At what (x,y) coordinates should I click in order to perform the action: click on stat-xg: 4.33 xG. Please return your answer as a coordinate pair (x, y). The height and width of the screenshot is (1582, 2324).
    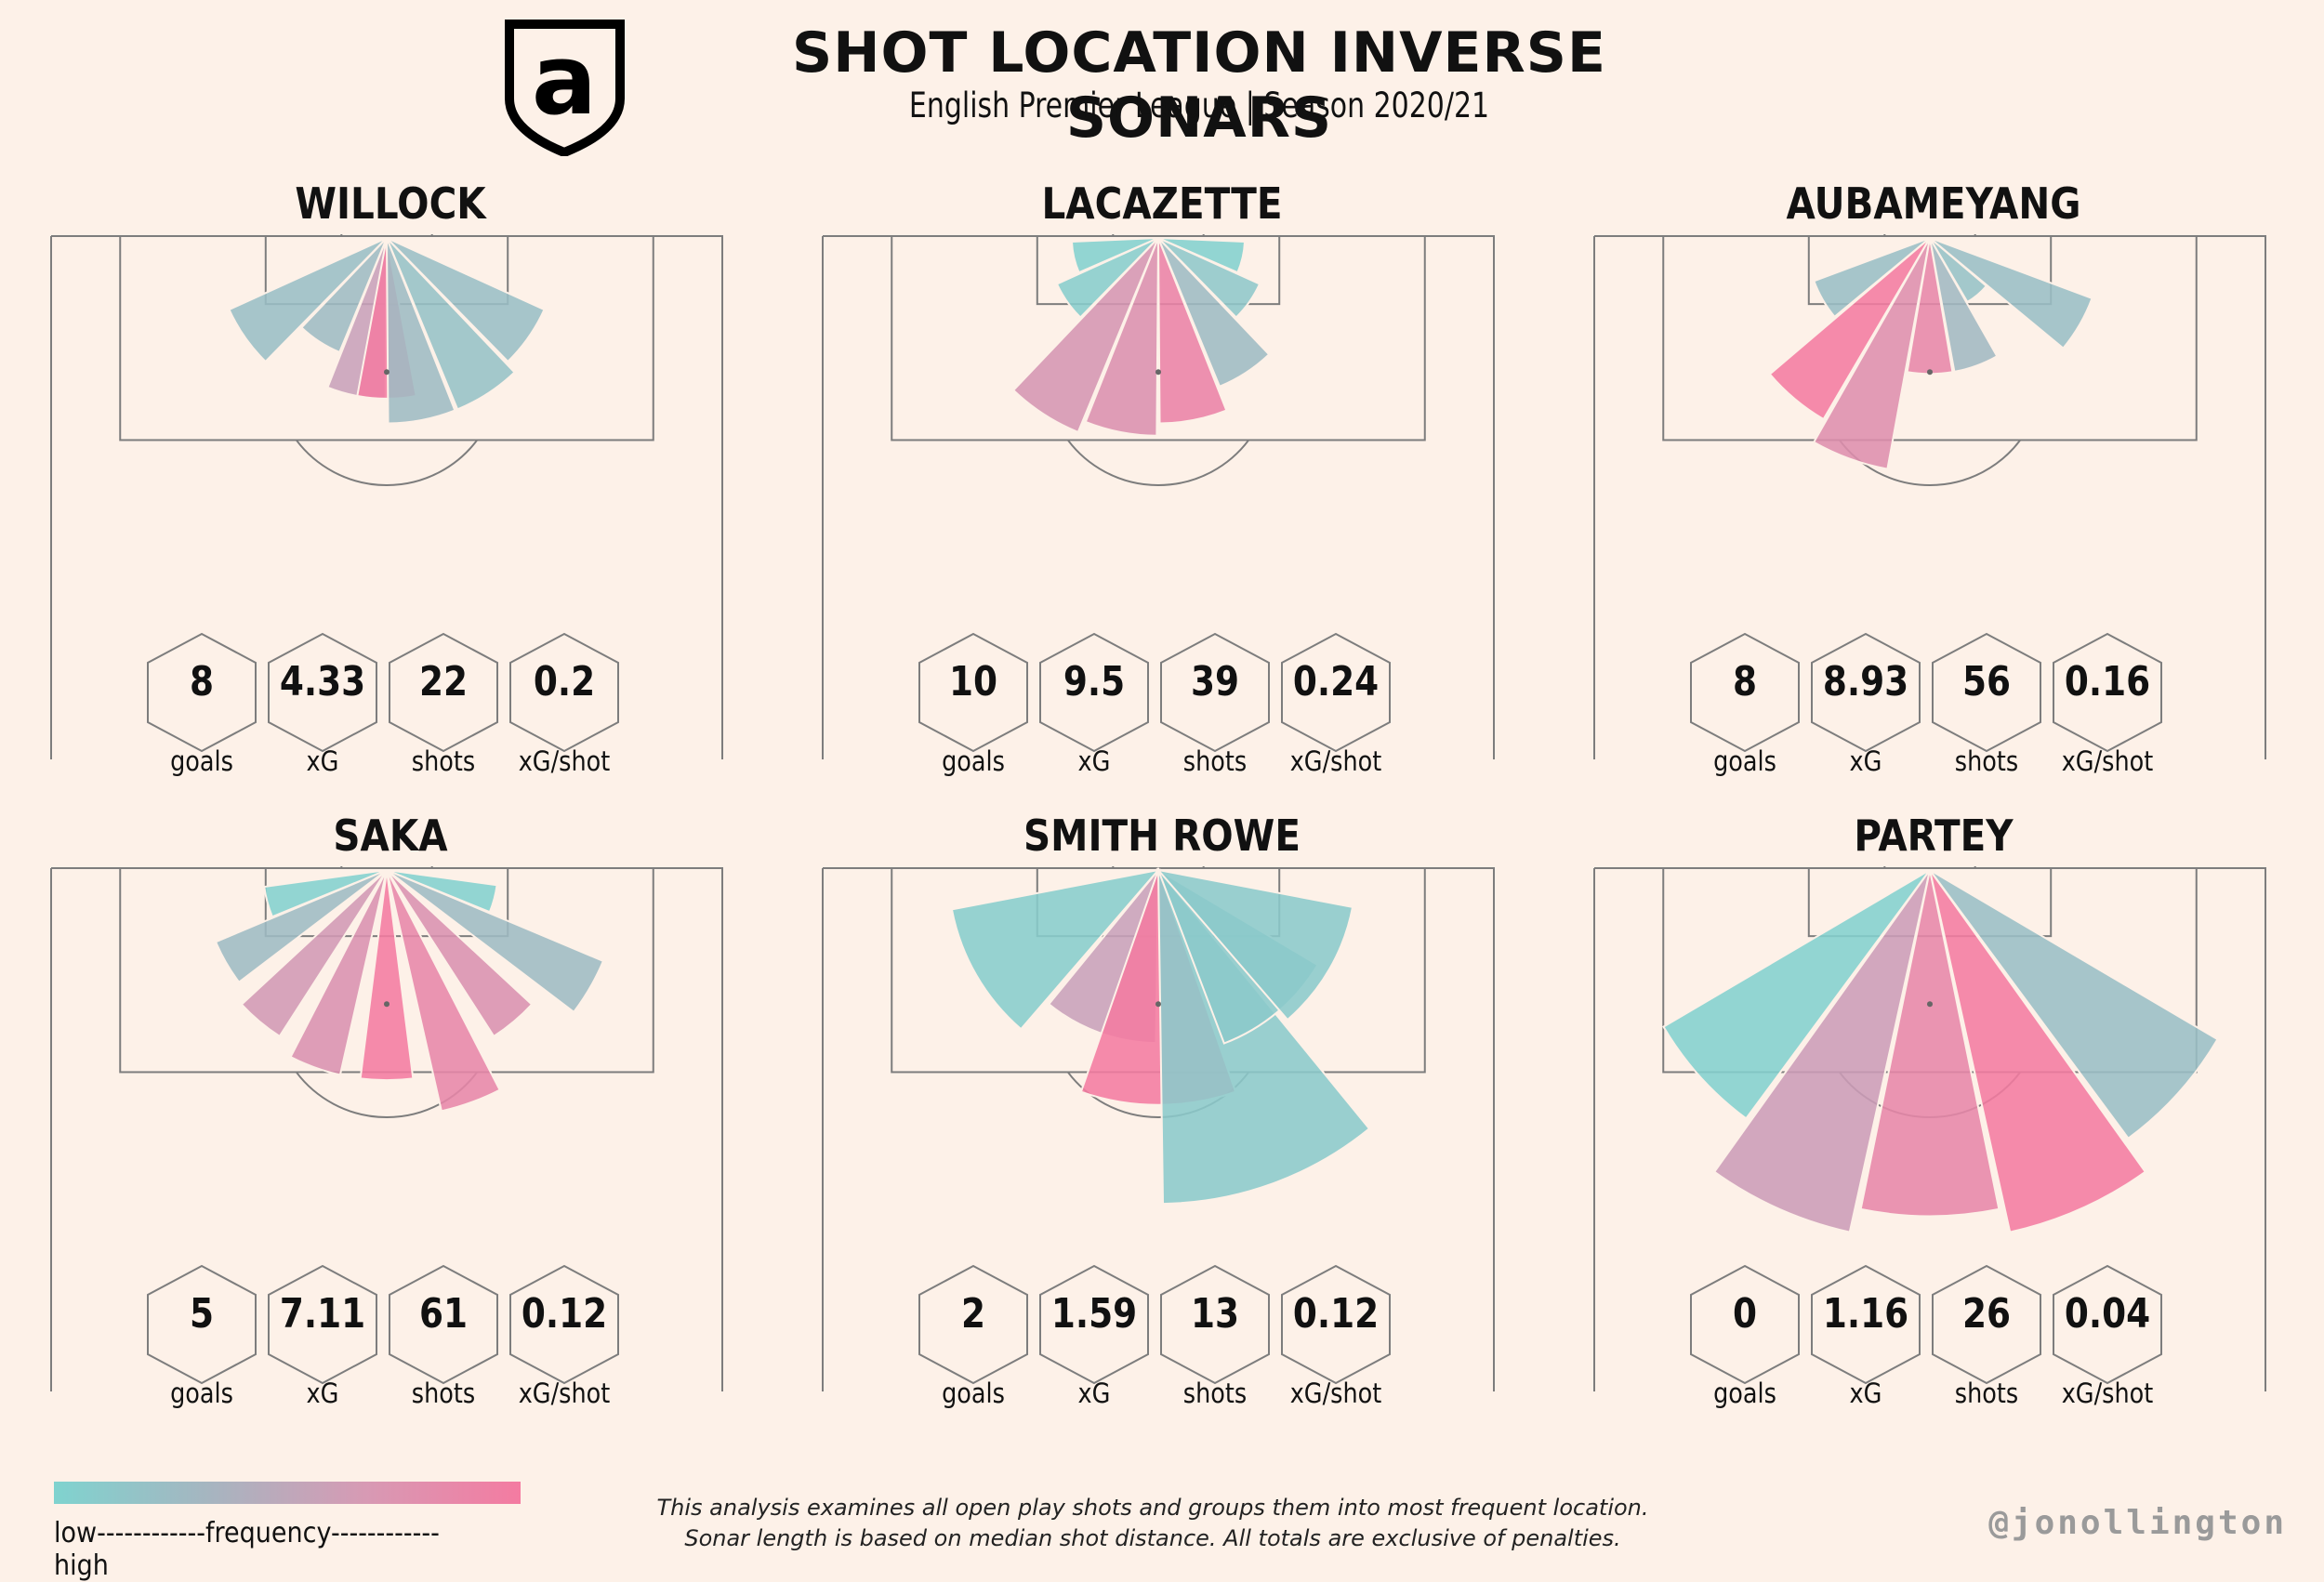
    Looking at the image, I should click on (322, 706).